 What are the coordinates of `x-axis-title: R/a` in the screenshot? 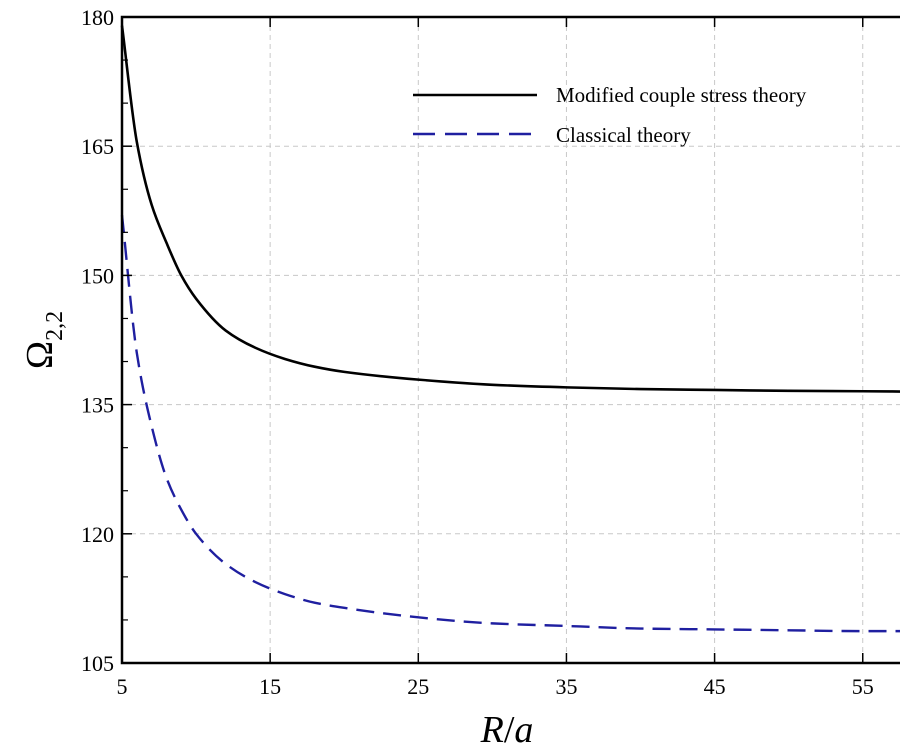 It's located at (507, 730).